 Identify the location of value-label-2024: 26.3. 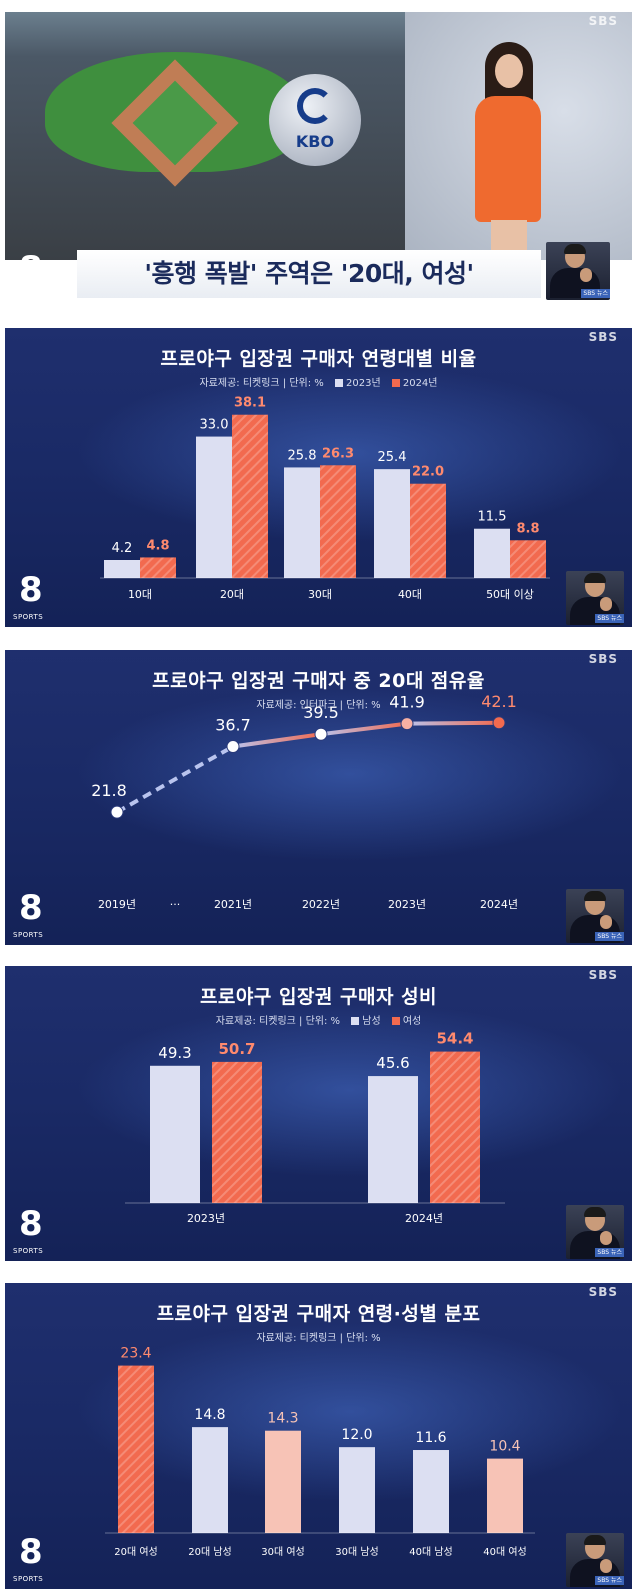
(338, 453).